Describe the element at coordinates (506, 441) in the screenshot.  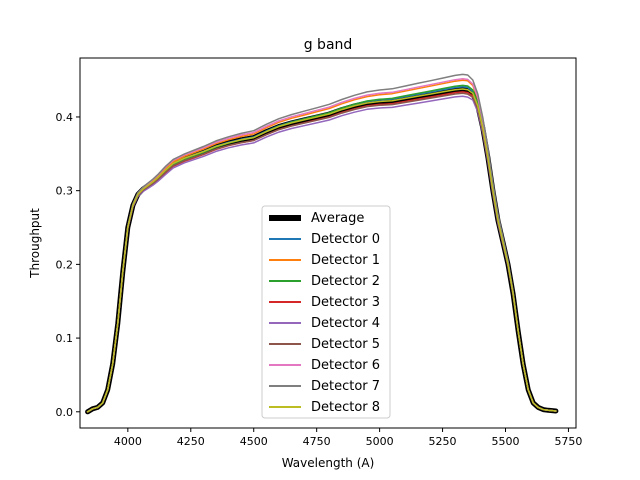
I see `x-tick-label: 5500` at that location.